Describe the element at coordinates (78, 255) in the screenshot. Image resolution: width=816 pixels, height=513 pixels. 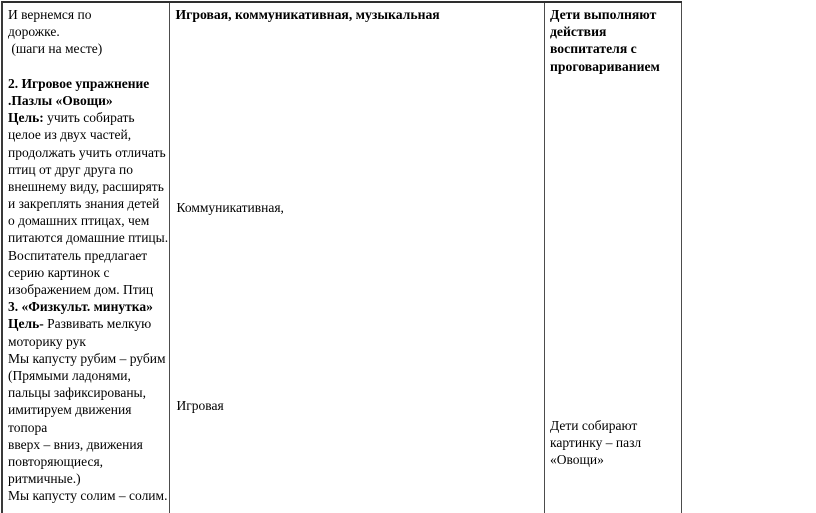
I see `text-line: Воспитатель предлагает` at that location.